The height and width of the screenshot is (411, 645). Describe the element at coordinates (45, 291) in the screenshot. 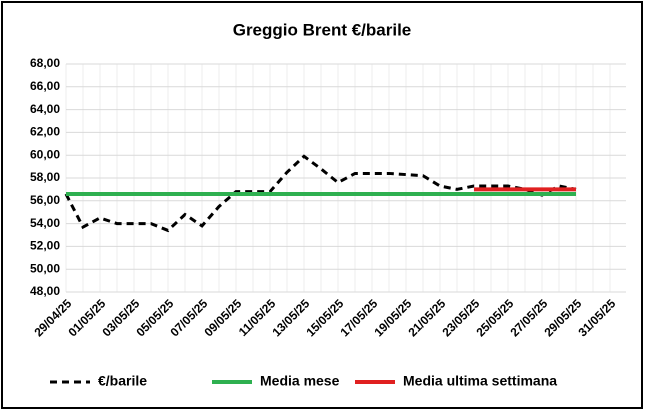

I see `y-tick-label: 48,00` at that location.